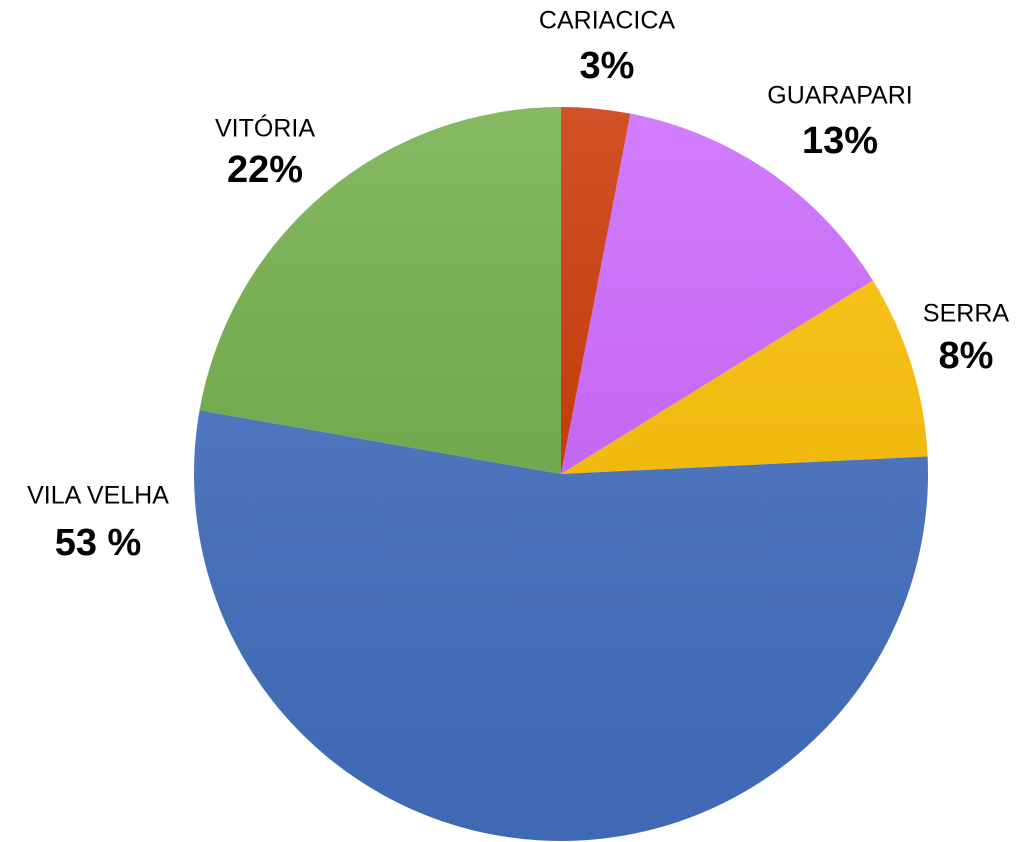  What do you see at coordinates (265, 128) in the screenshot?
I see `slice-name: VITÓRIA` at bounding box center [265, 128].